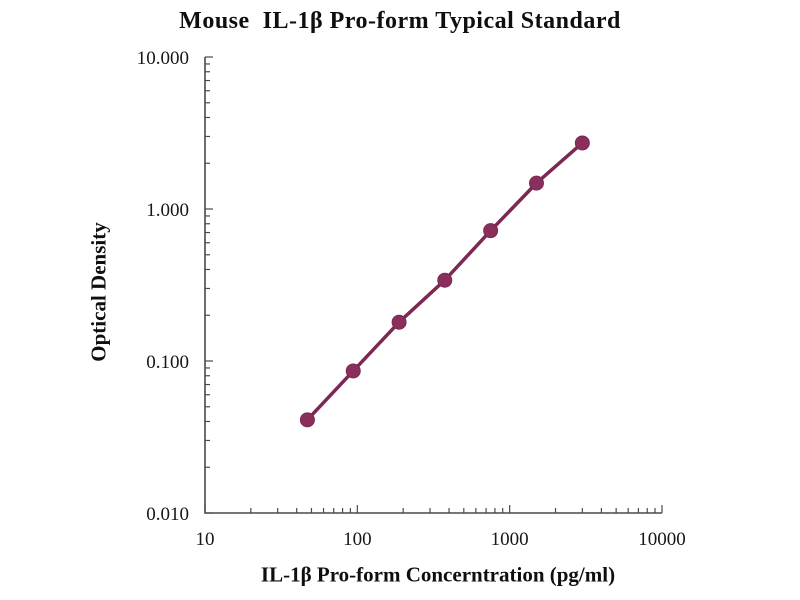 The image size is (800, 600). What do you see at coordinates (357, 539) in the screenshot?
I see `x-tick-label: 100` at bounding box center [357, 539].